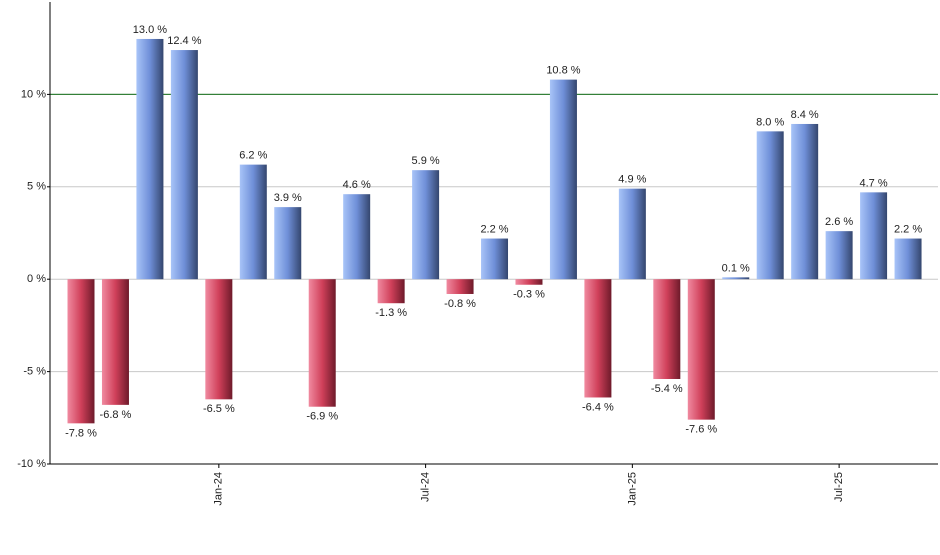 This screenshot has width=940, height=555. Describe the element at coordinates (598, 407) in the screenshot. I see `value-label: -6.4 %` at that location.